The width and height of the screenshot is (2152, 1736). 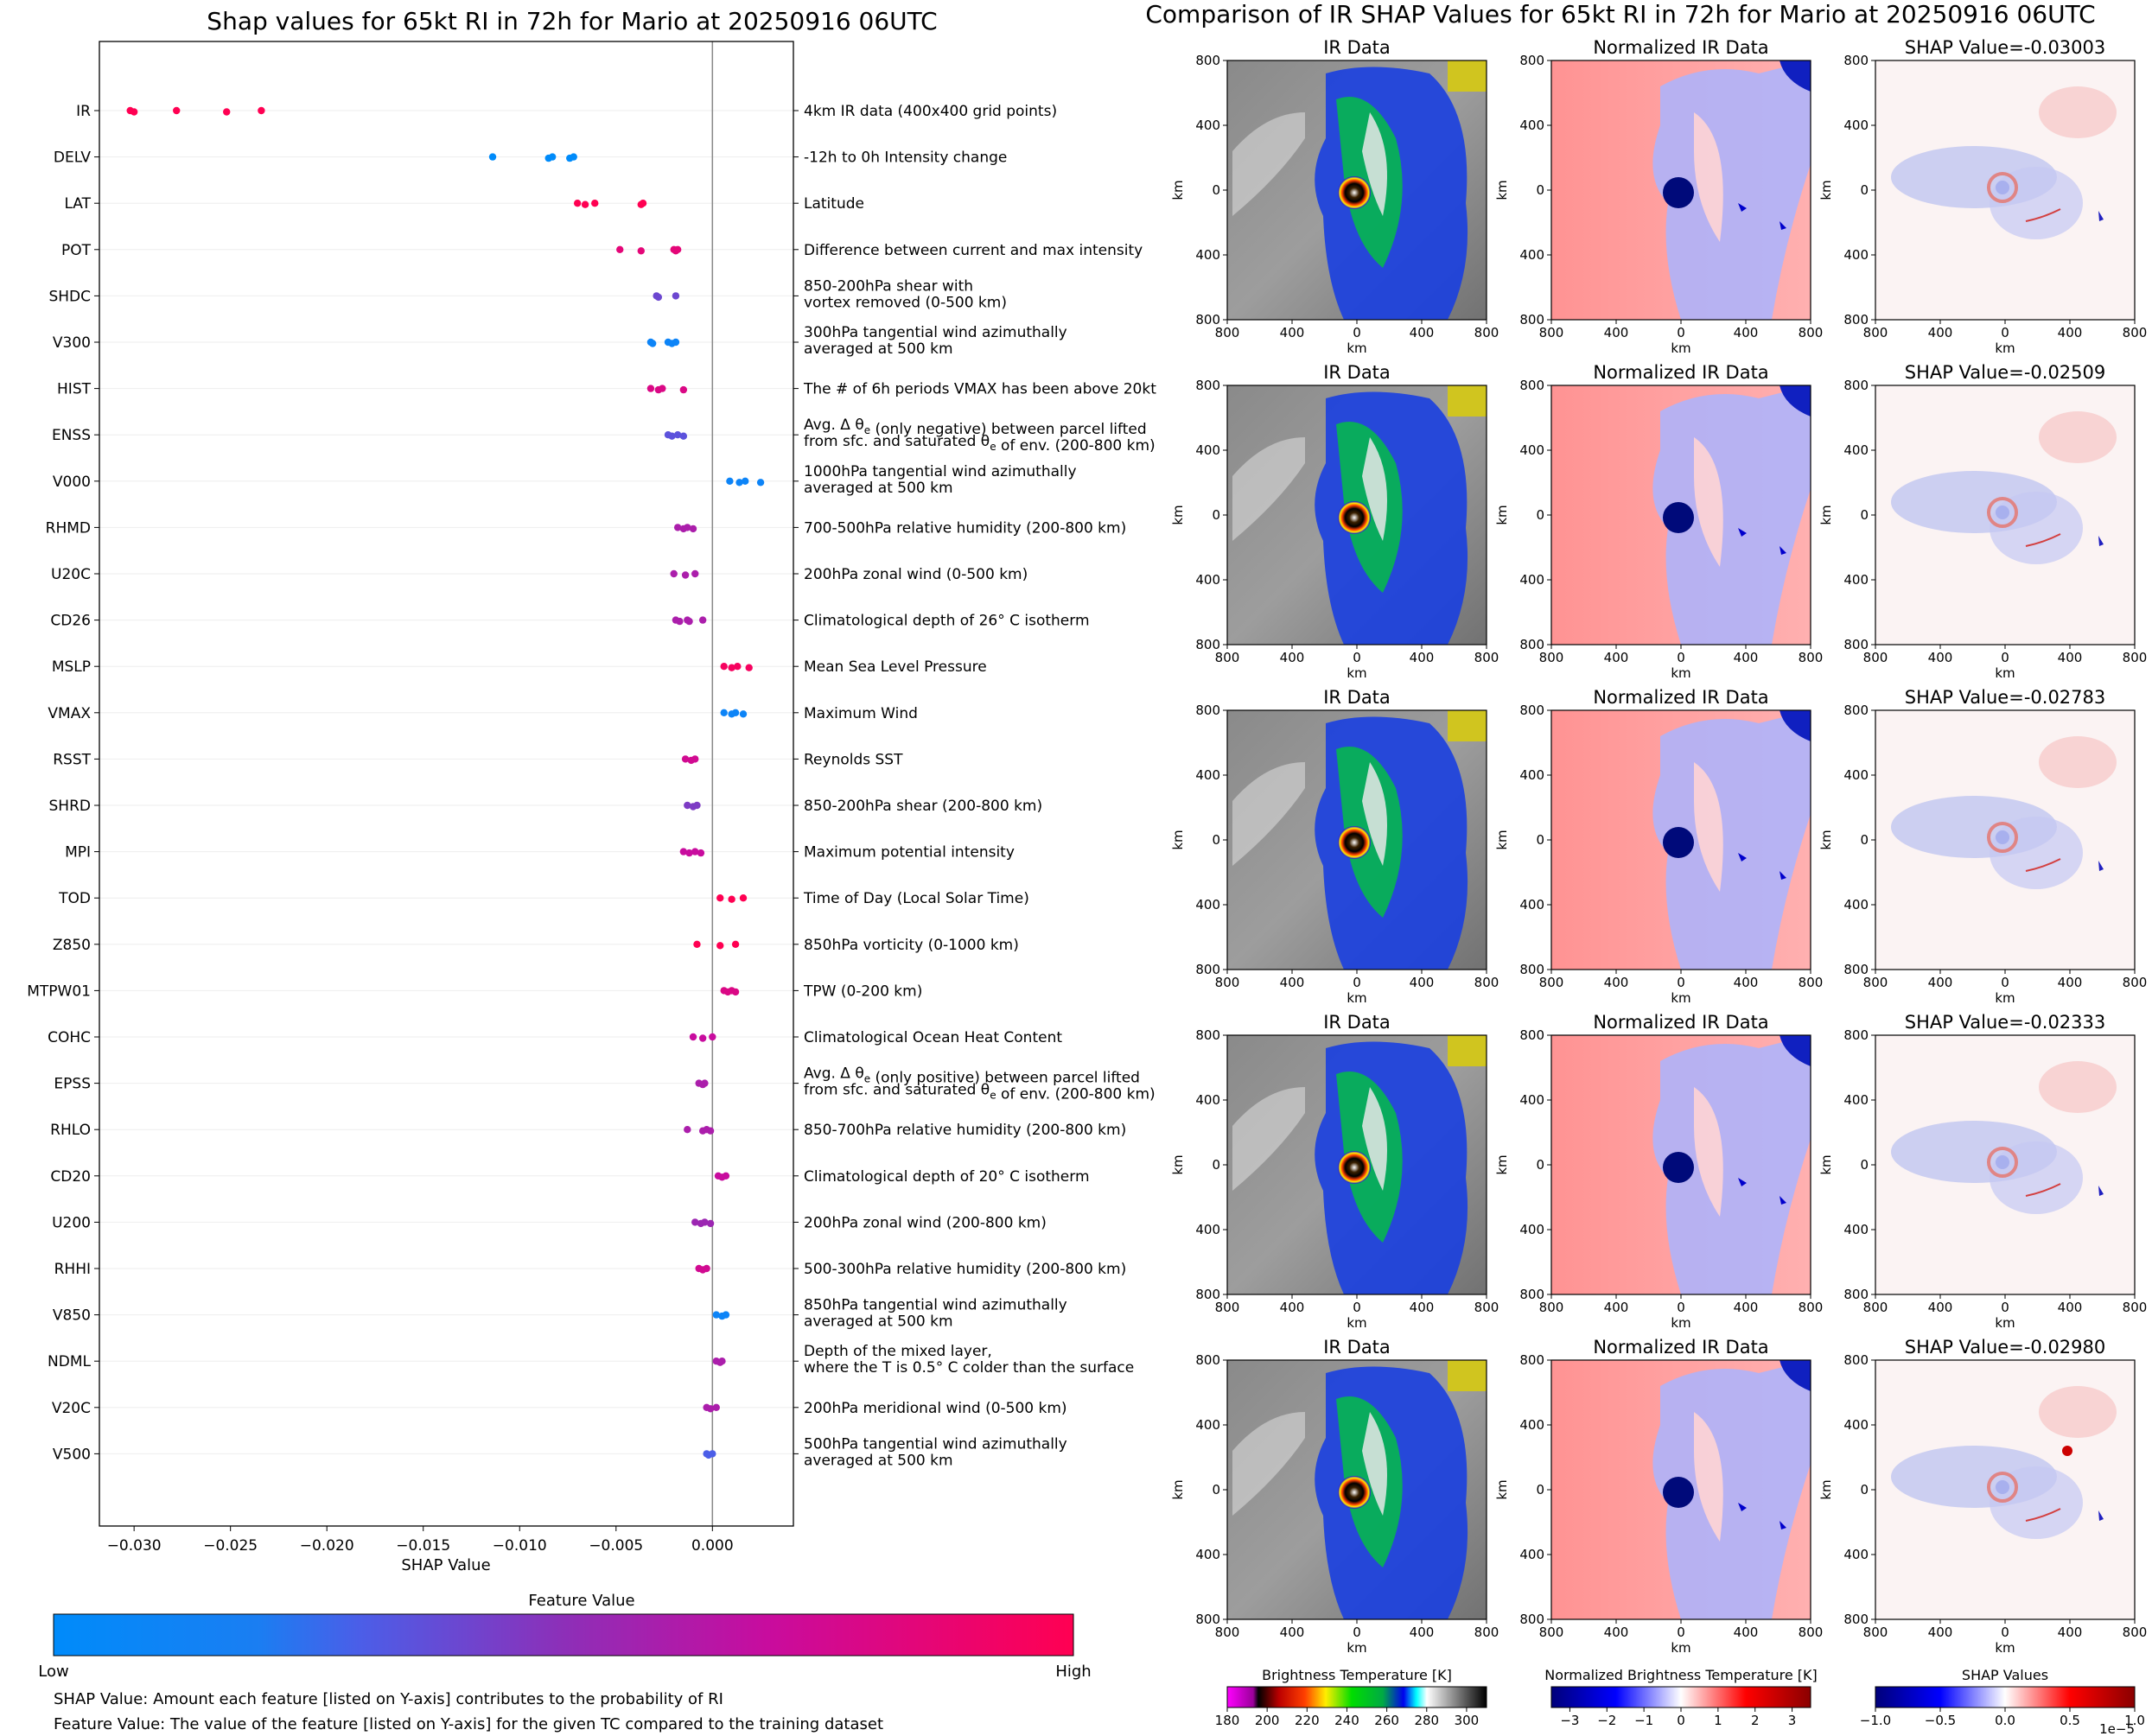 I want to click on shap-blue-spot, so click(x=2101, y=1191).